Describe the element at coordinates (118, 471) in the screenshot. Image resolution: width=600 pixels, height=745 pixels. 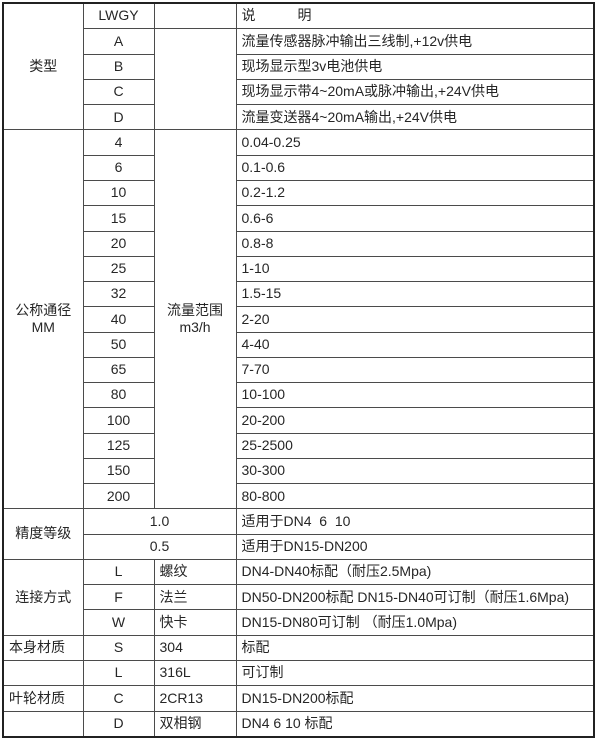
I see `diameter-size-cell: 150` at that location.